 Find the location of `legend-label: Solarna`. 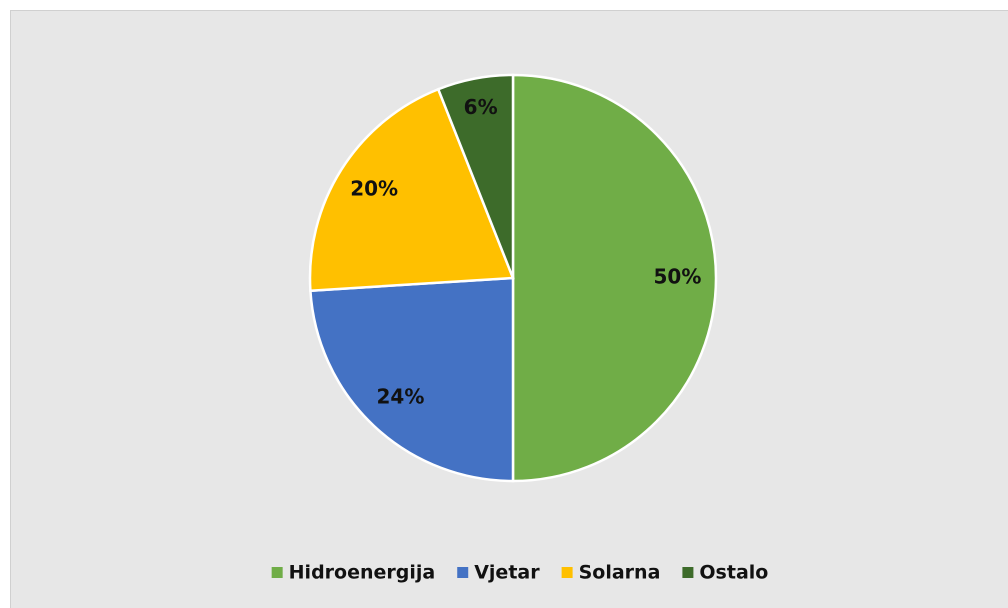

legend-label: Solarna is located at coordinates (620, 573).